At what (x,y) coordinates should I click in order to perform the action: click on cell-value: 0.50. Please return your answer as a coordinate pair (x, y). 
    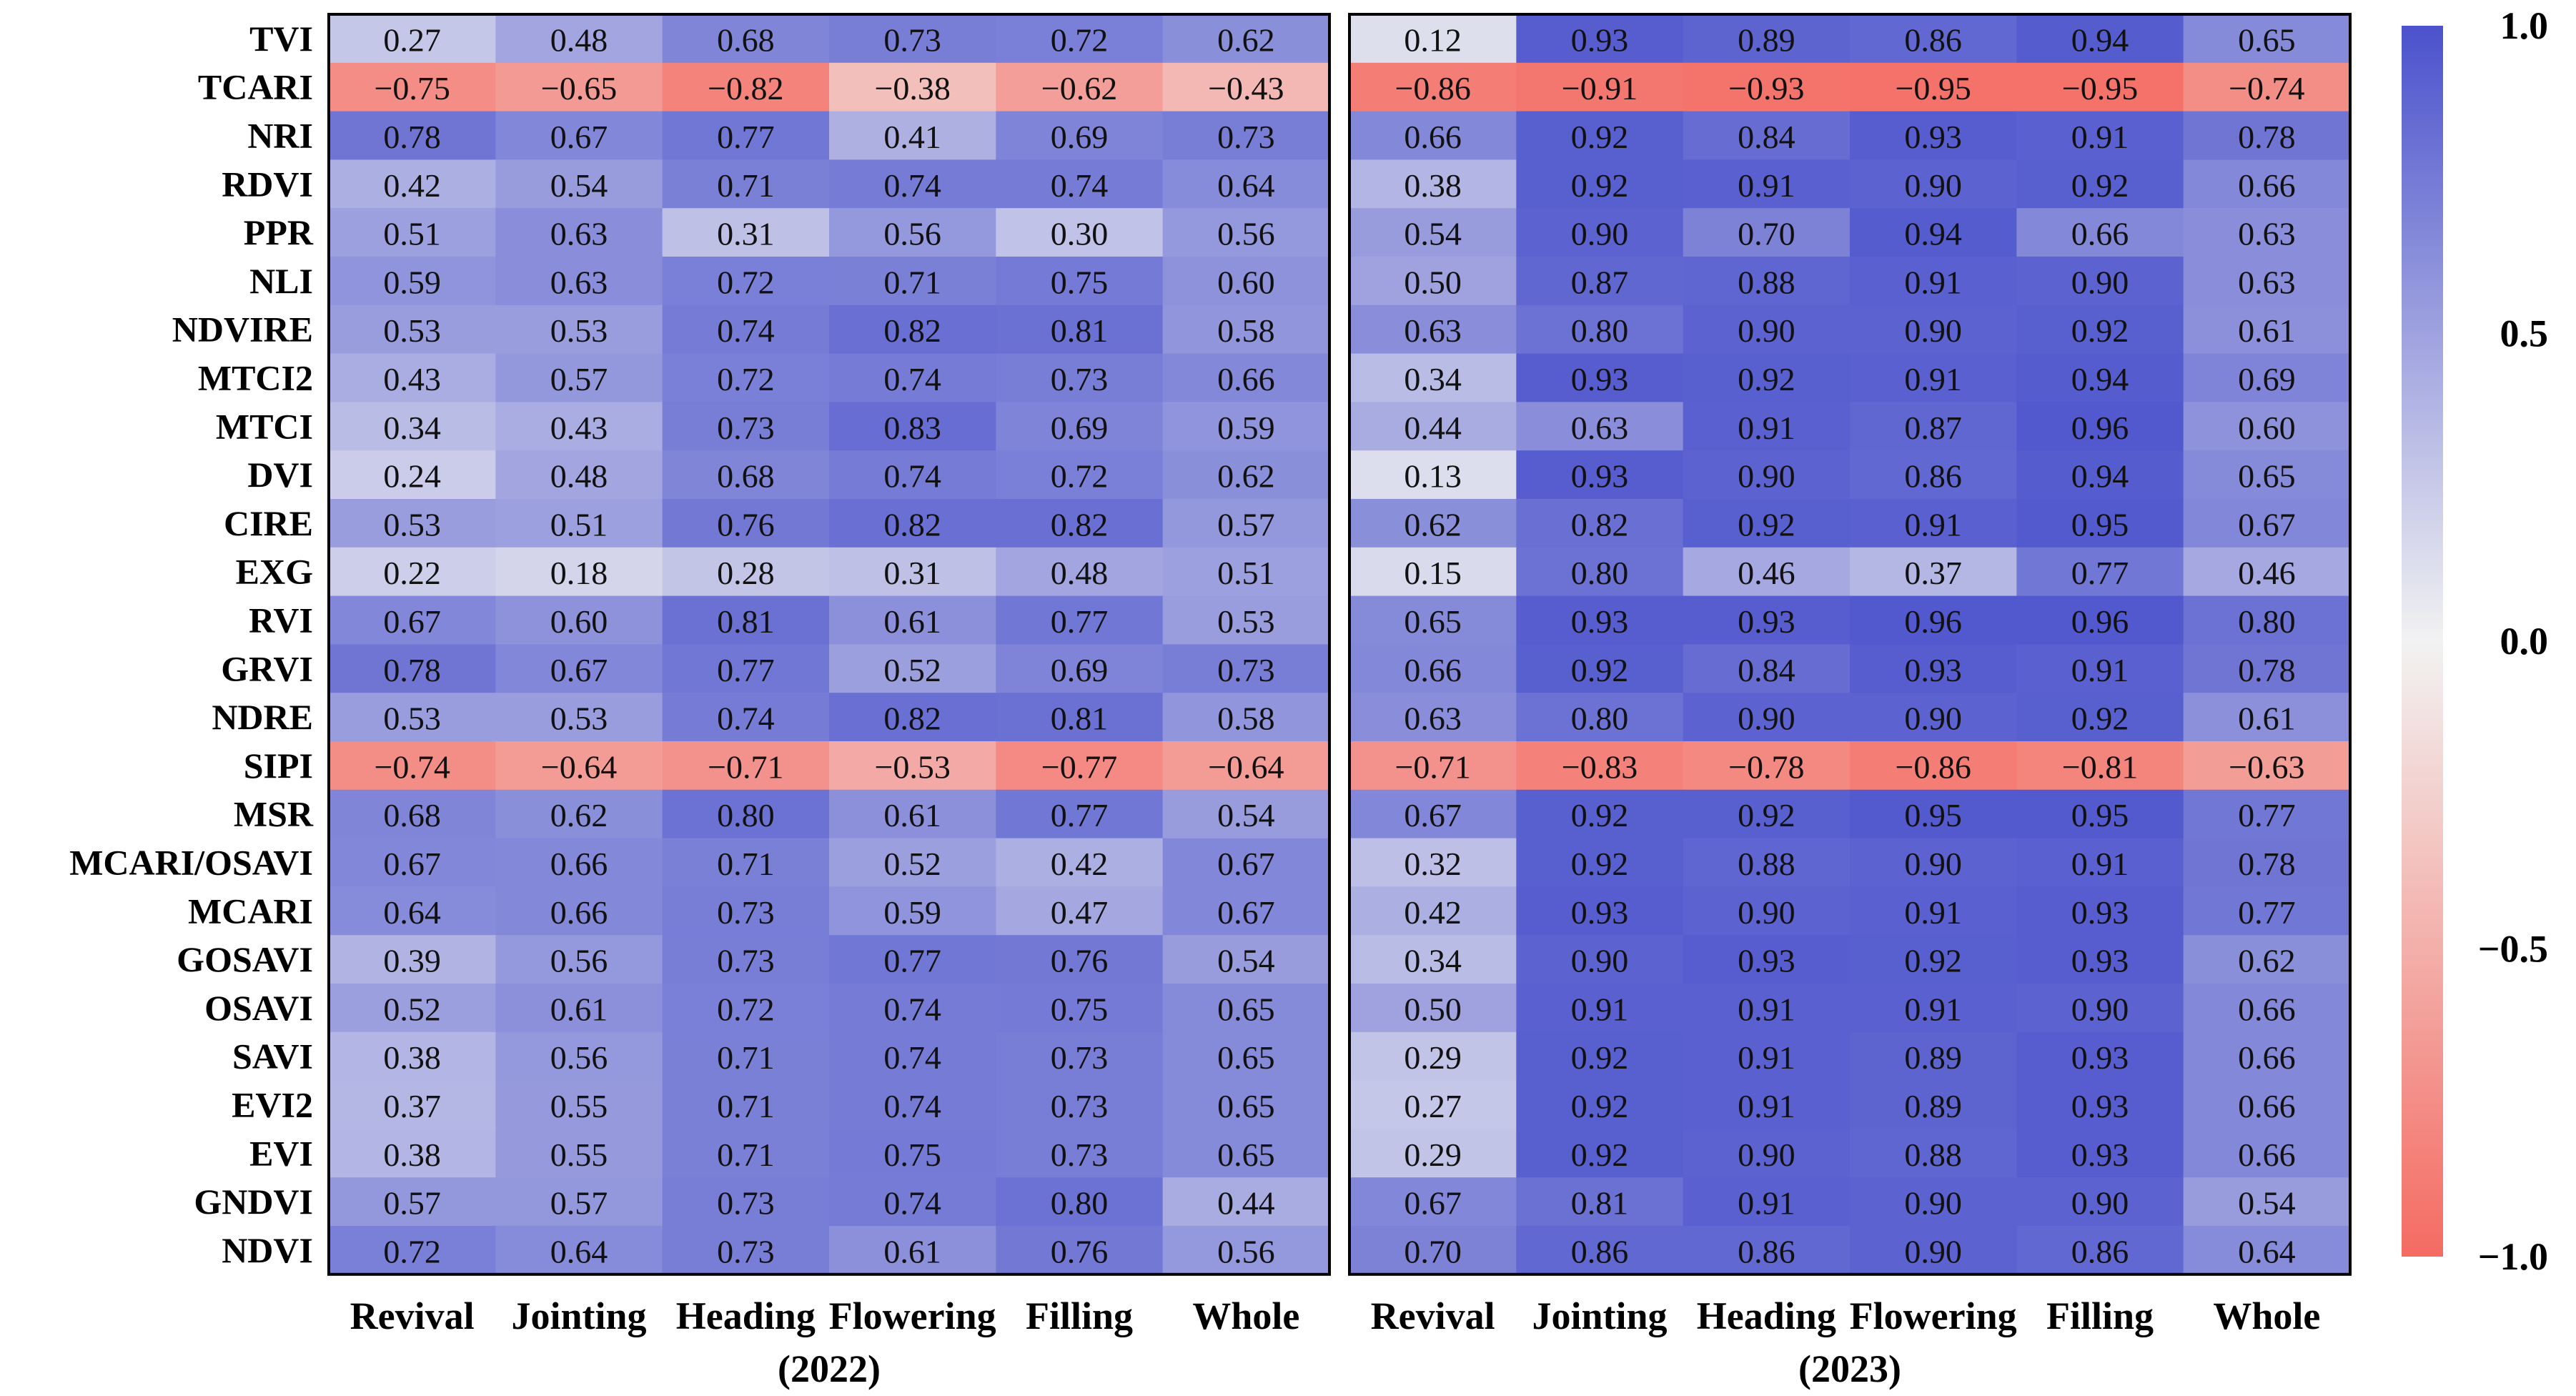
    Looking at the image, I should click on (1433, 1009).